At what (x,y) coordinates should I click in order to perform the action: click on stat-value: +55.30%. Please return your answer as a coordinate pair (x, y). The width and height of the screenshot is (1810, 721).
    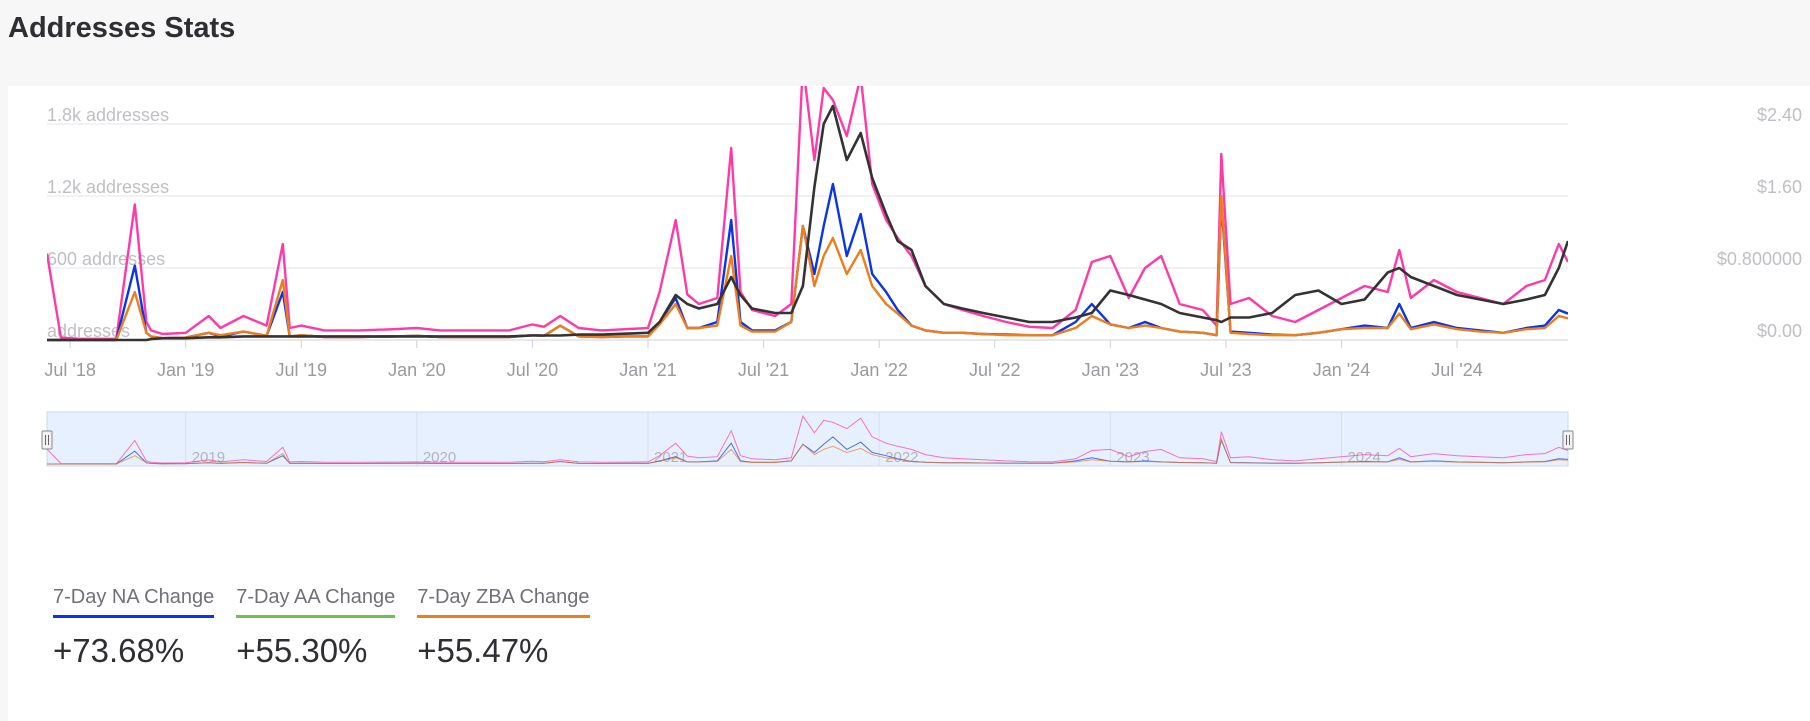
    Looking at the image, I should click on (302, 650).